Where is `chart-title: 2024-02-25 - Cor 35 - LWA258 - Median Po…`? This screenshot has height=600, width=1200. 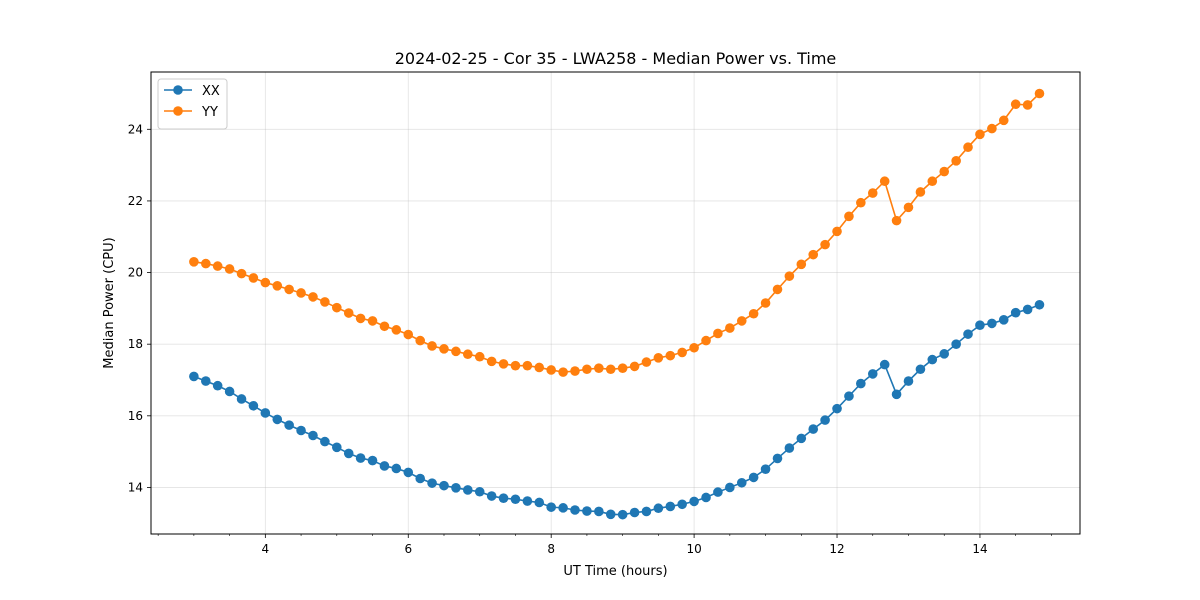 chart-title: 2024-02-25 - Cor 35 - LWA258 - Median Po… is located at coordinates (616, 58).